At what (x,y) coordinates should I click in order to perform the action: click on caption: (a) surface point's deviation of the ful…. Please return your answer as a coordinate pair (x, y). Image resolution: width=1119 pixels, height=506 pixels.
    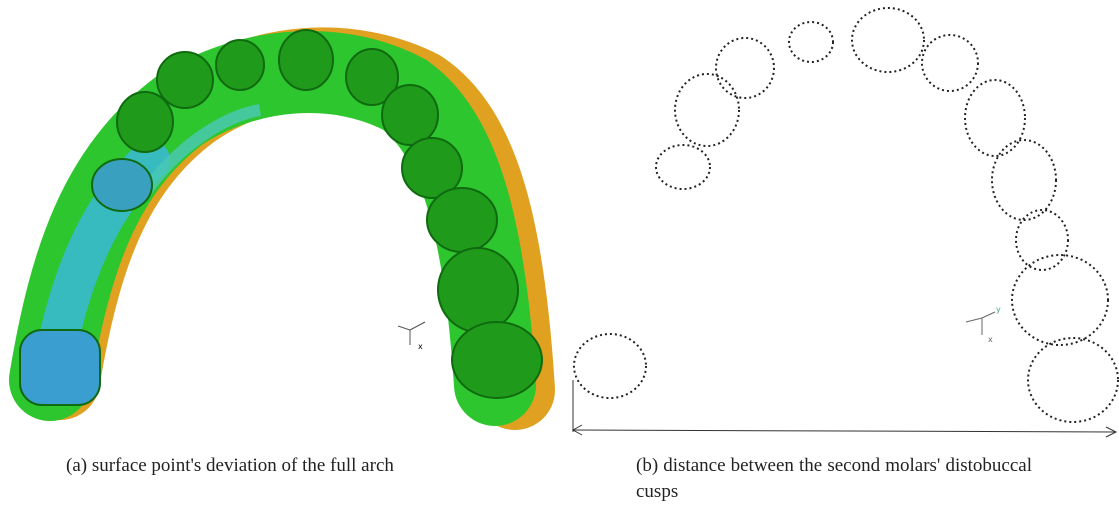
    Looking at the image, I should click on (230, 465).